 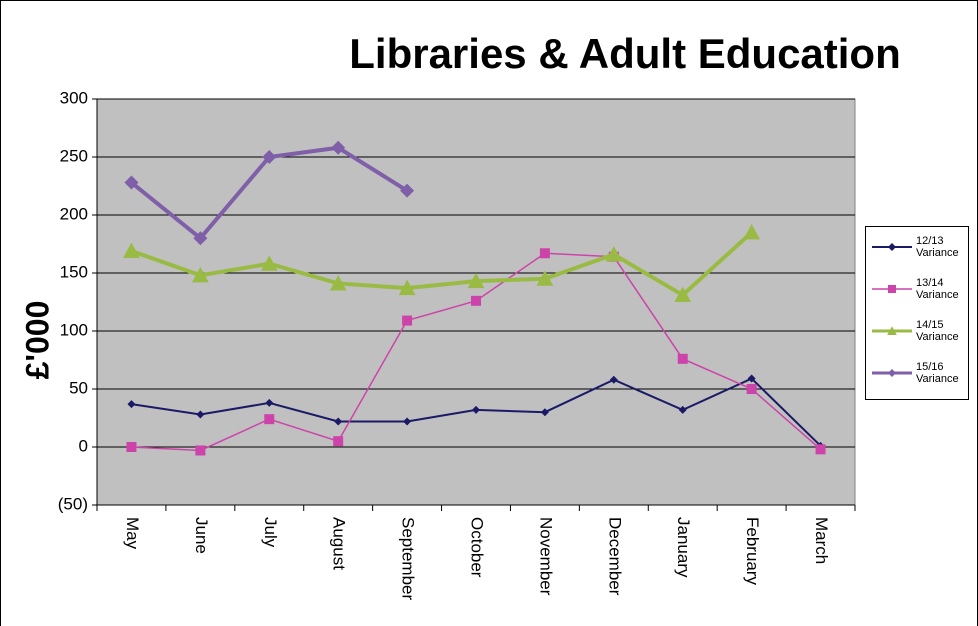 What do you see at coordinates (937, 373) in the screenshot?
I see `legend-label: 15/16 Variance` at bounding box center [937, 373].